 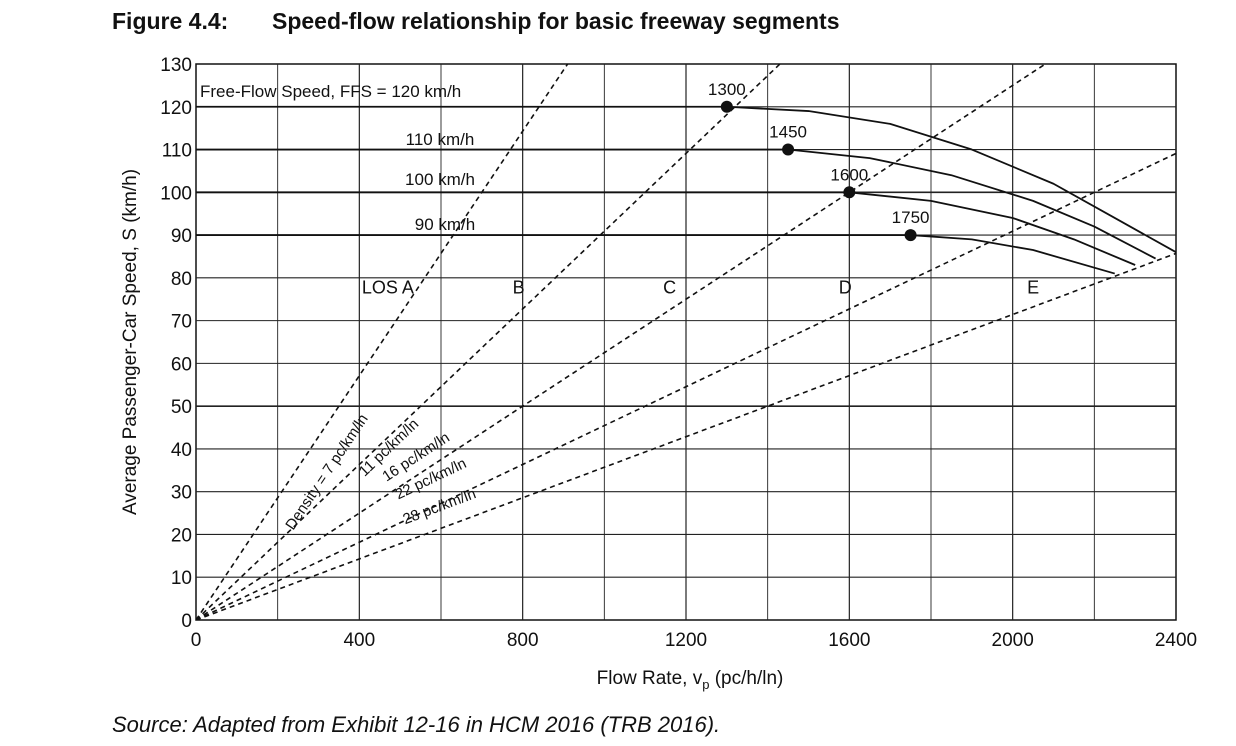 What do you see at coordinates (177, 151) in the screenshot?
I see `y-tick-label: 110` at bounding box center [177, 151].